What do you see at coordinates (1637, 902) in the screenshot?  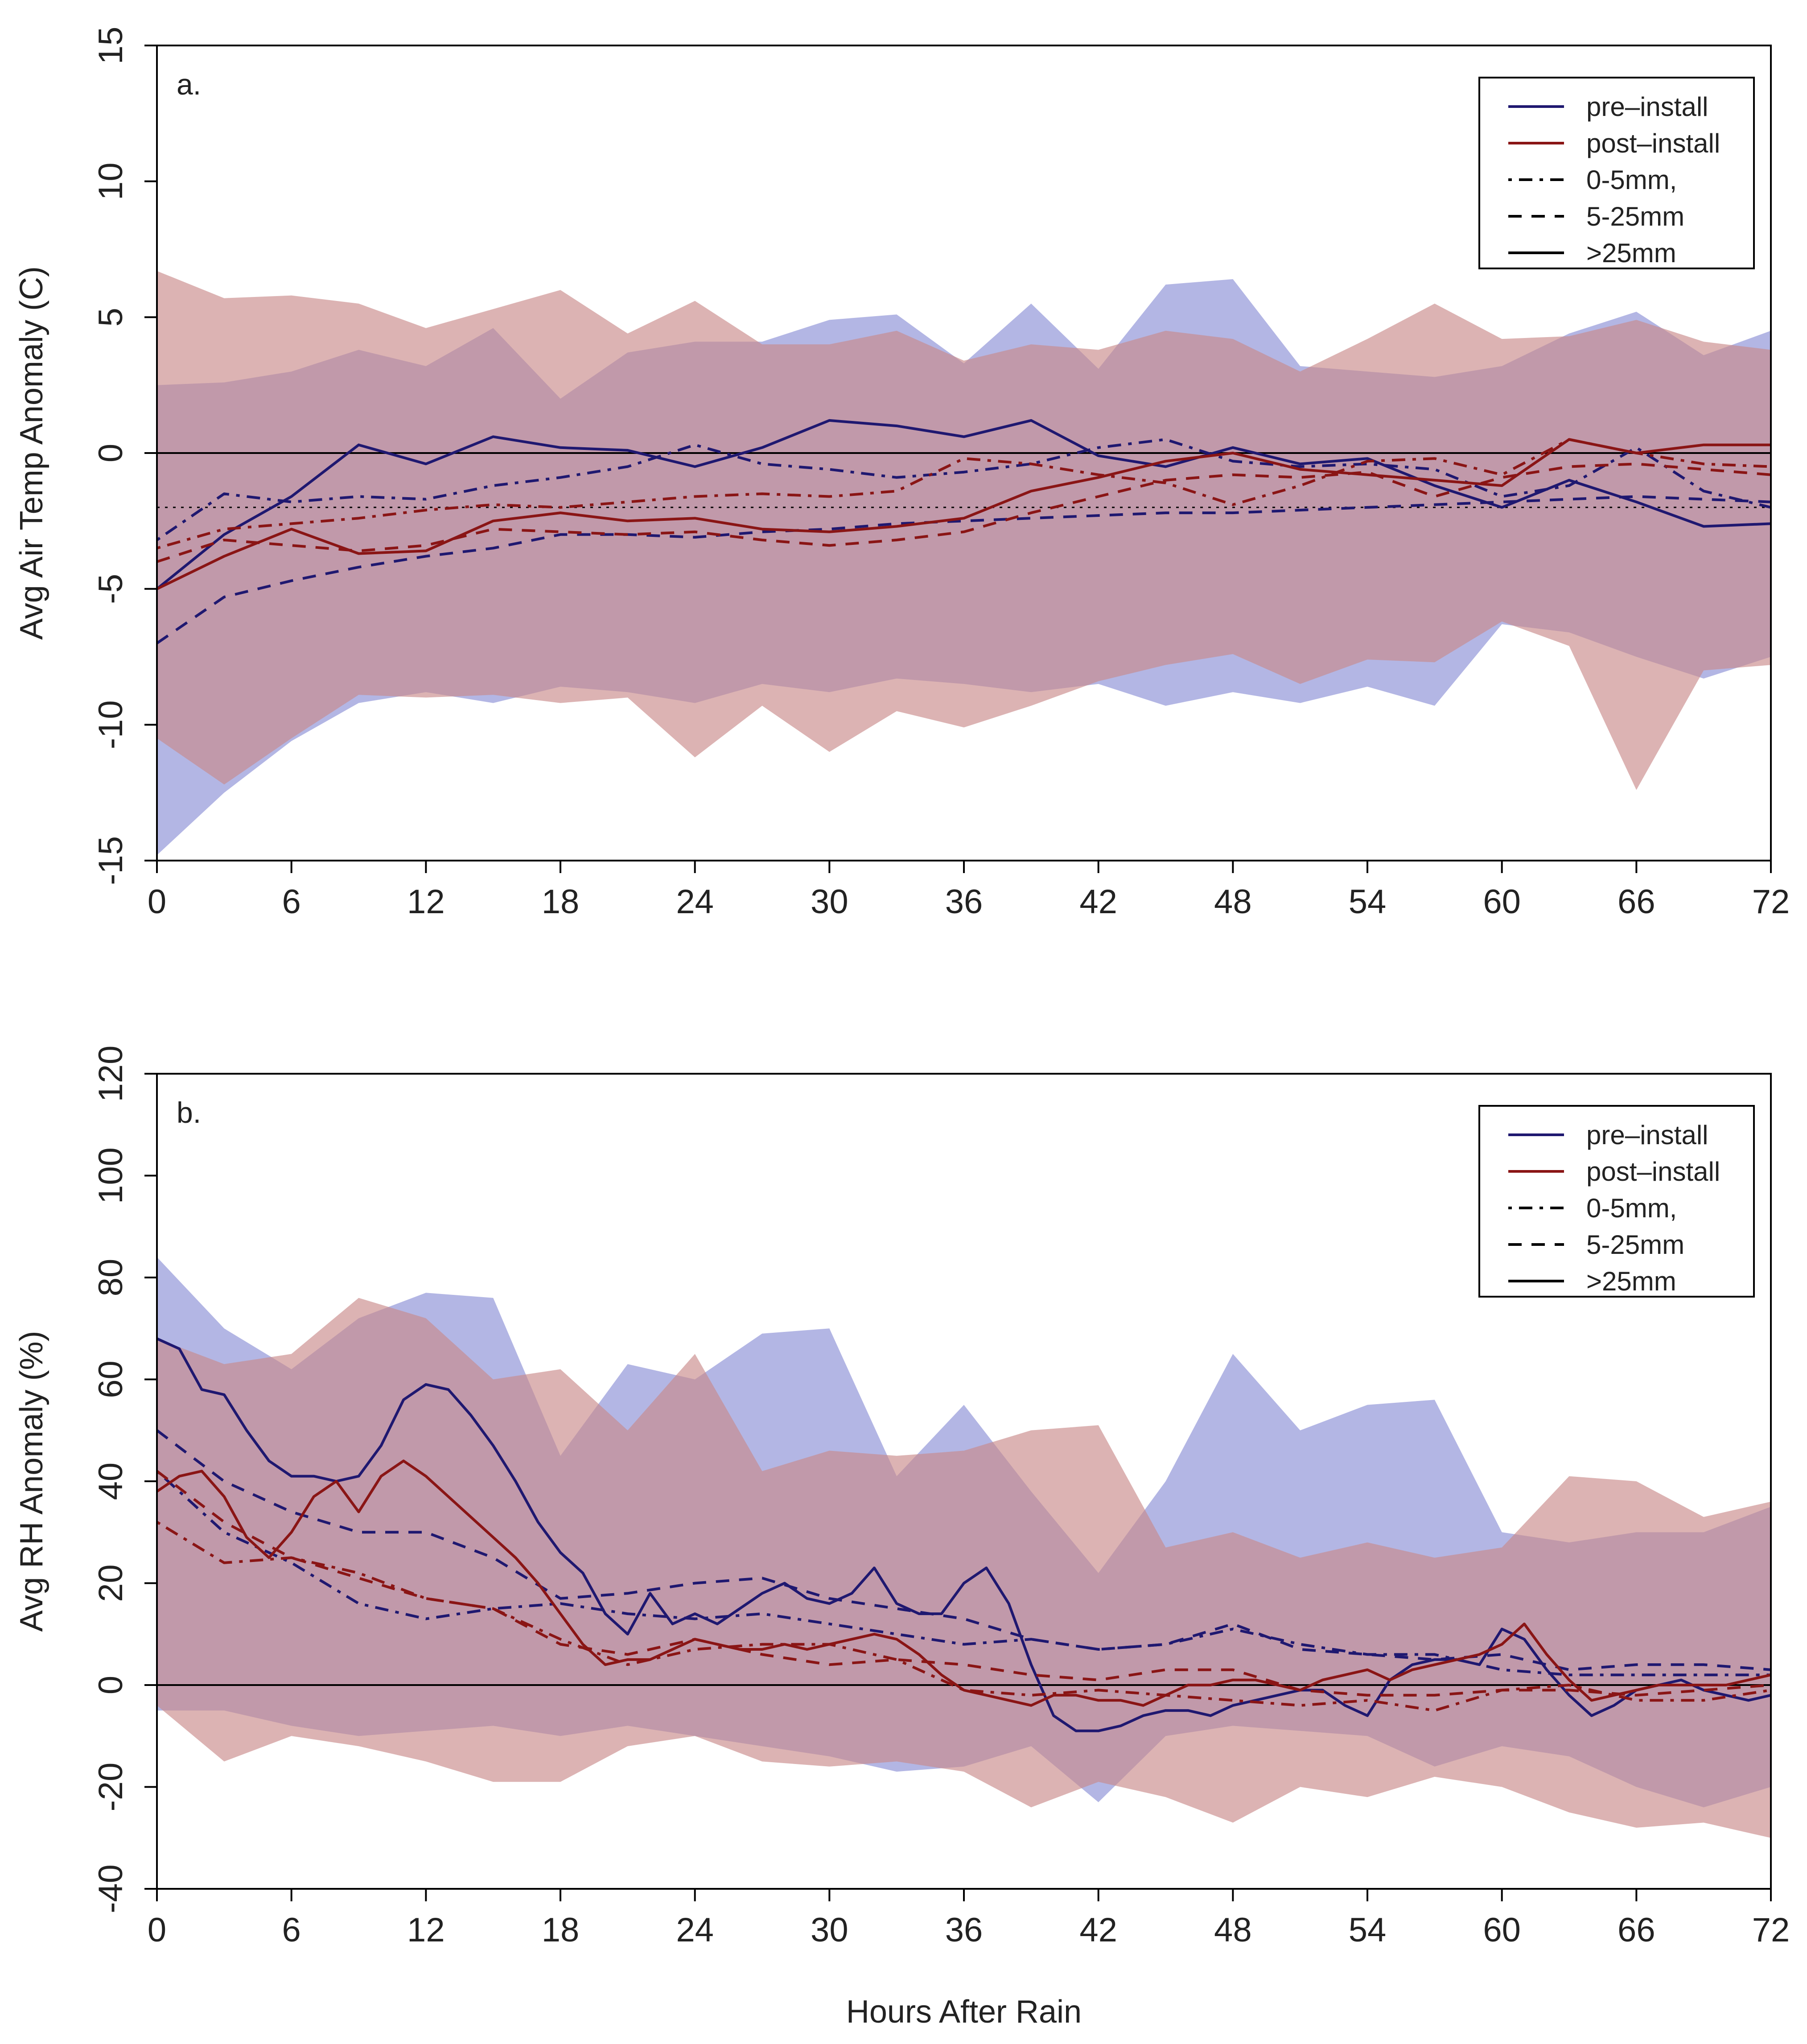 I see `pa-x-tick-label-66: 66` at bounding box center [1637, 902].